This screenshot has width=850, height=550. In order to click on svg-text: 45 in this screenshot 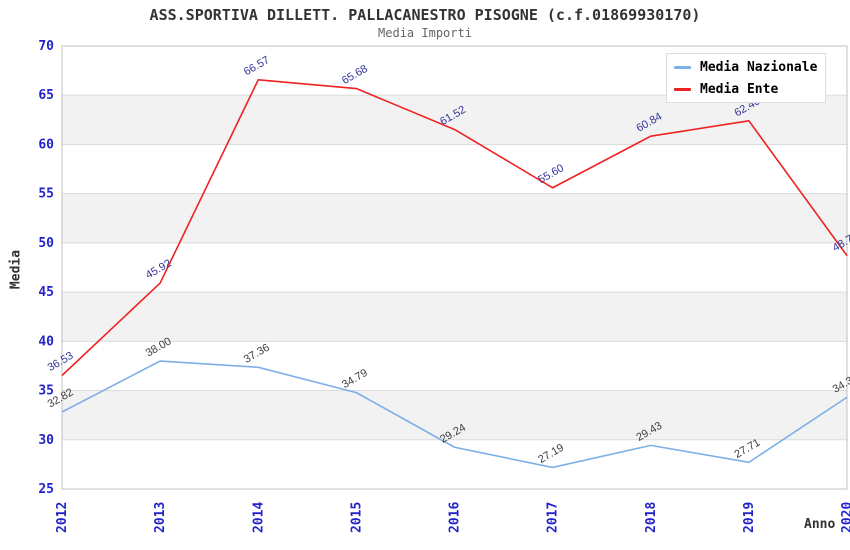, I will do `click(46, 292)`.